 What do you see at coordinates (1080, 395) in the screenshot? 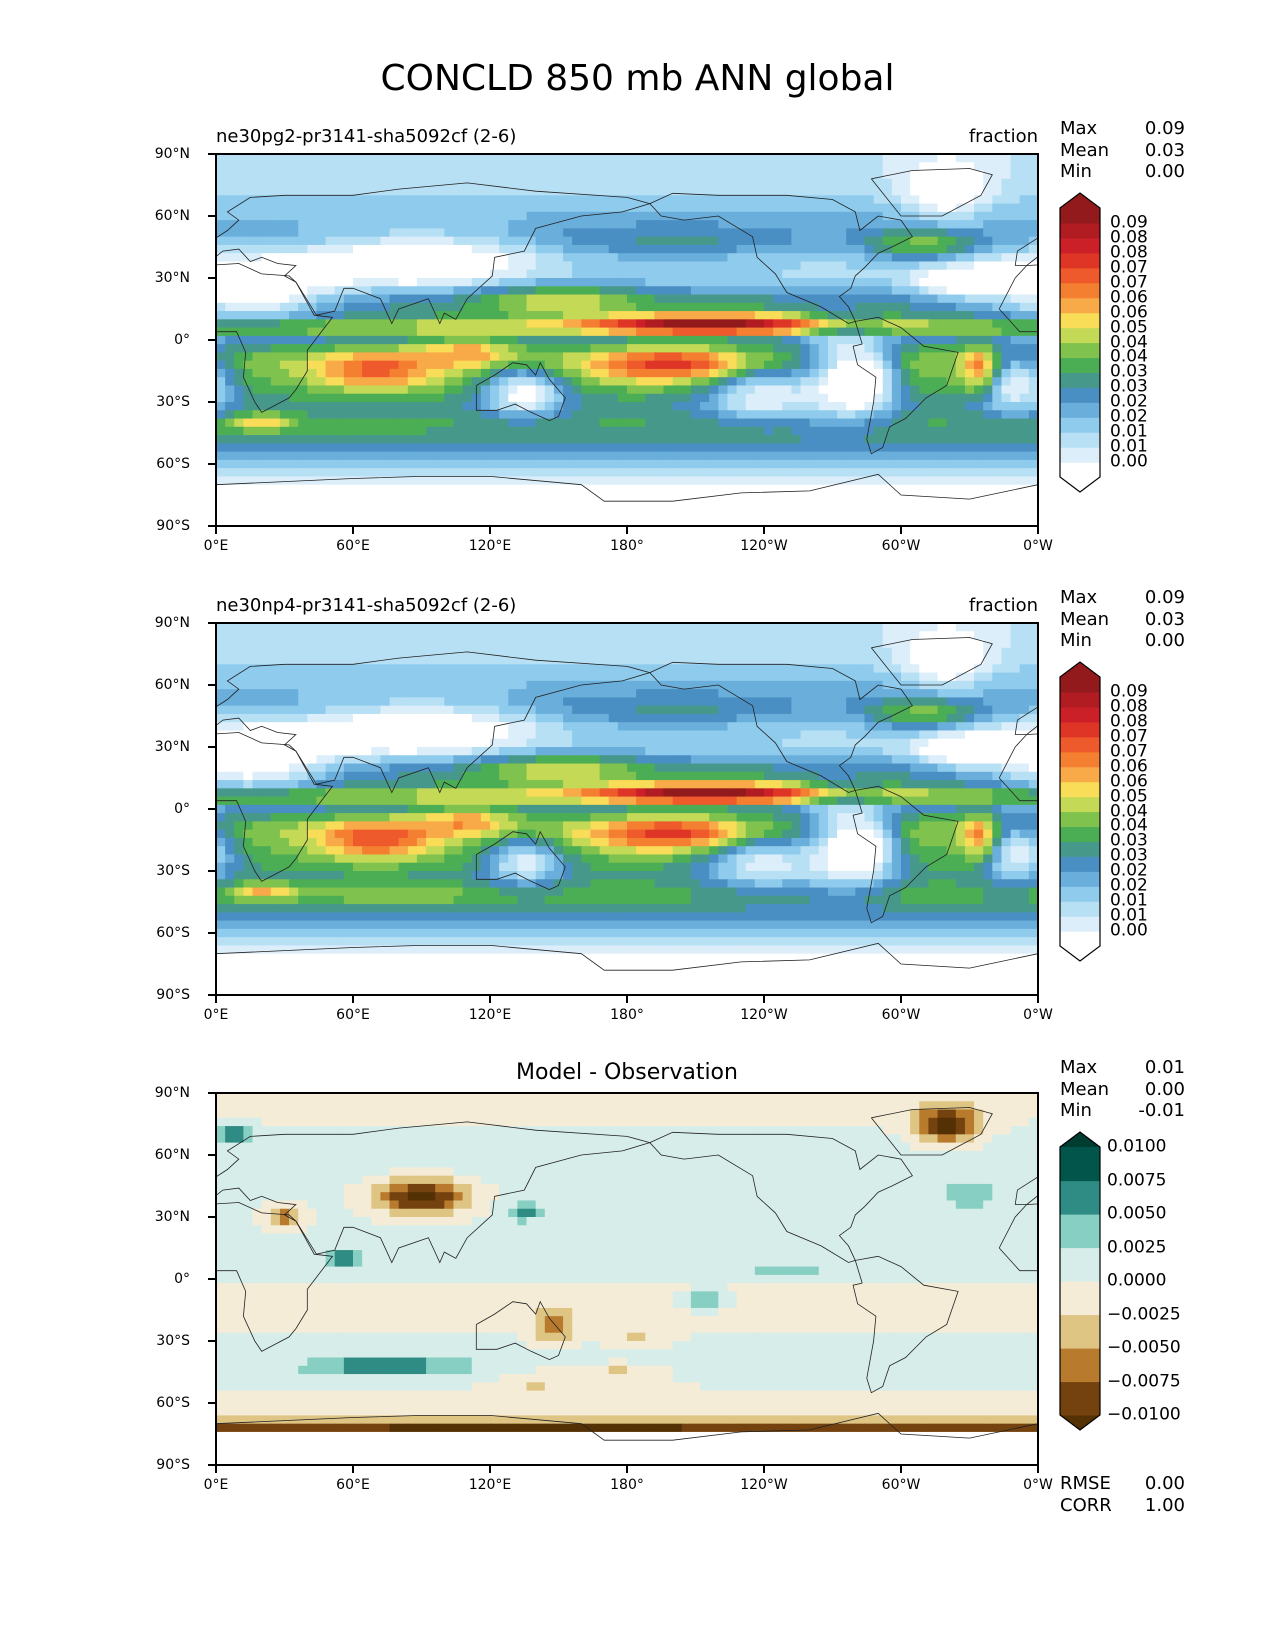
I see `colorbar-band` at bounding box center [1080, 395].